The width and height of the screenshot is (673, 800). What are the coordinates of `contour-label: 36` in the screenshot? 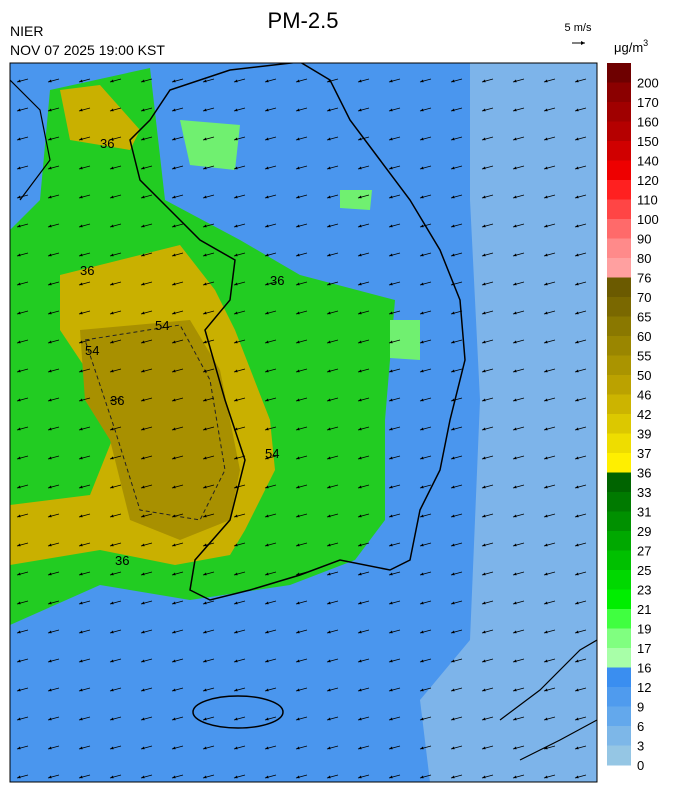 It's located at (107, 143).